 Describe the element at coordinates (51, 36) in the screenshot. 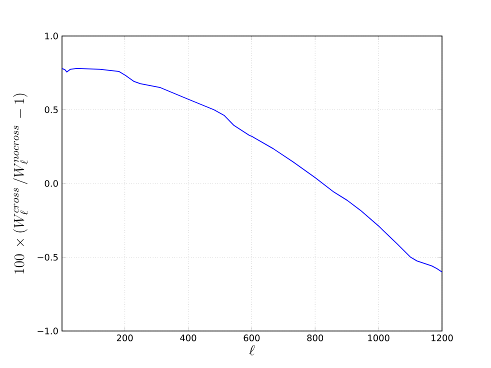

I see `y-tick-label: 1.0` at that location.